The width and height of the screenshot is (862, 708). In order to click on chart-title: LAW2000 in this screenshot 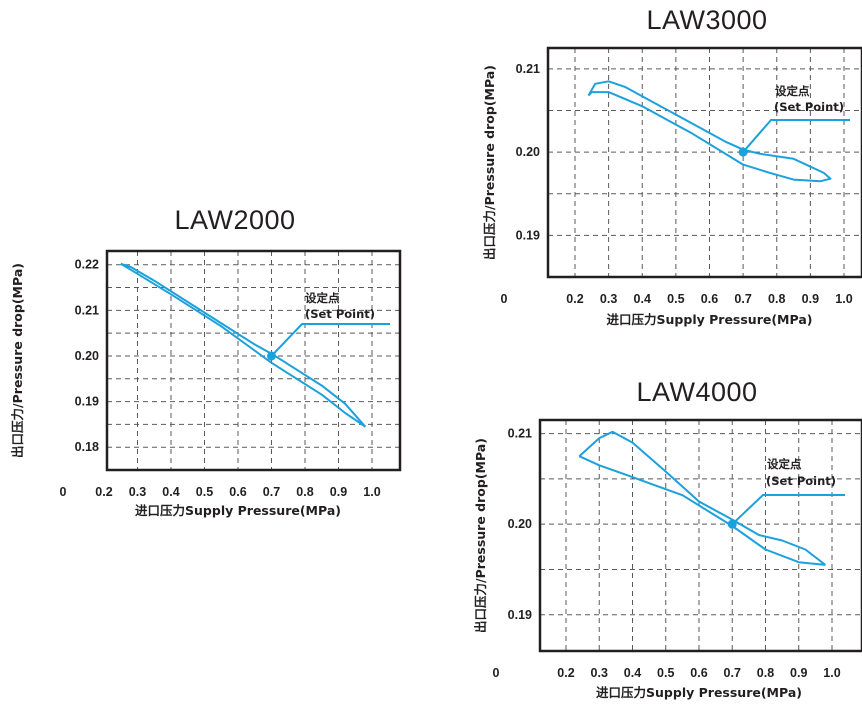, I will do `click(235, 220)`.